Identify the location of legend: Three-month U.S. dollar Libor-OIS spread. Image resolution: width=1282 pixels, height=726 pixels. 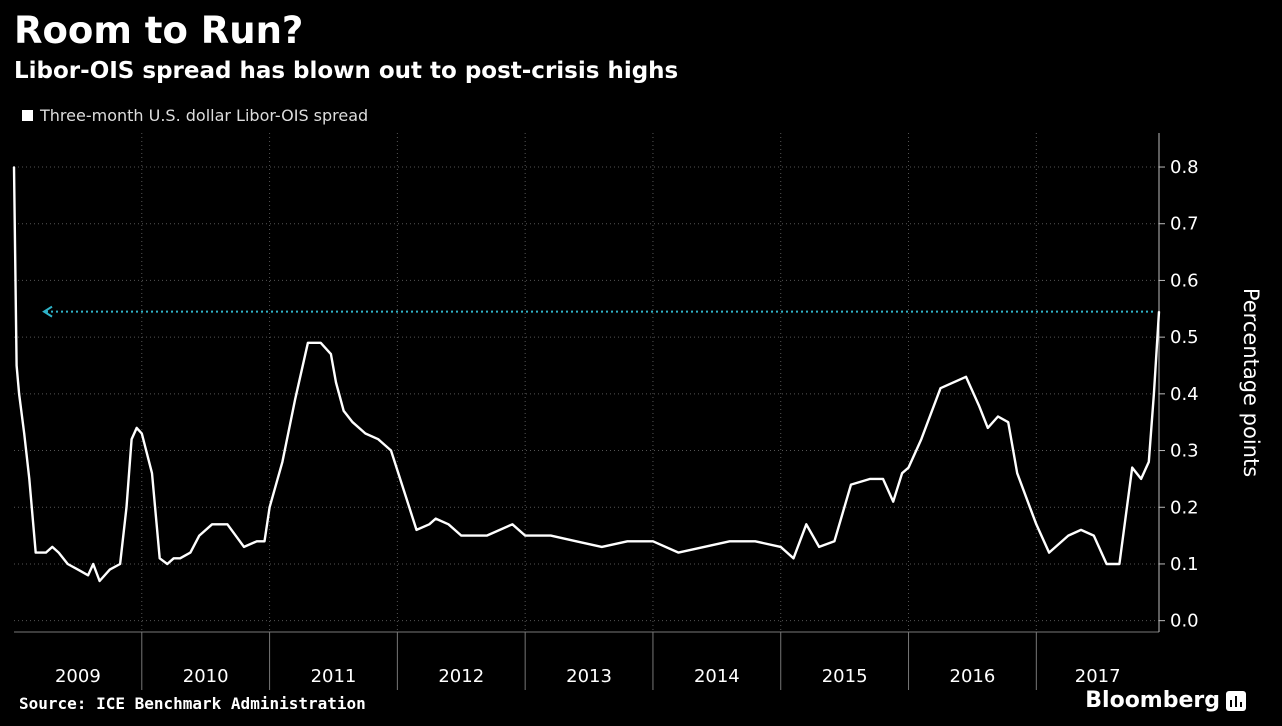
(195, 115).